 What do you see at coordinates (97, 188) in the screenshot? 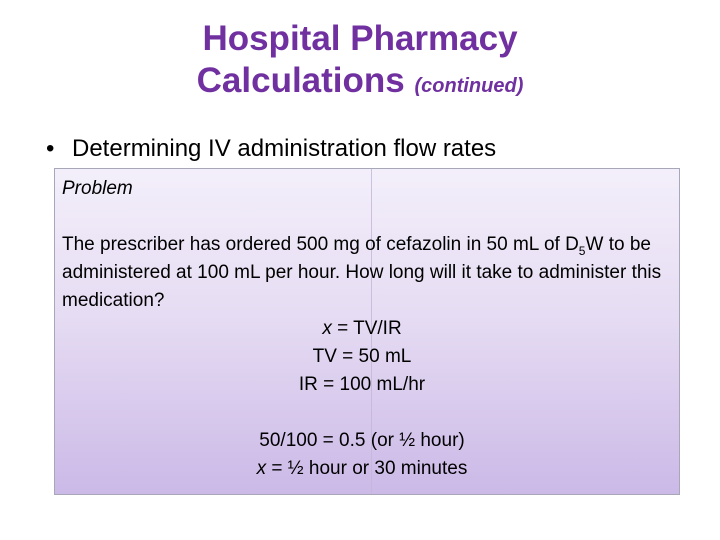
I see `problem-label: Problem` at bounding box center [97, 188].